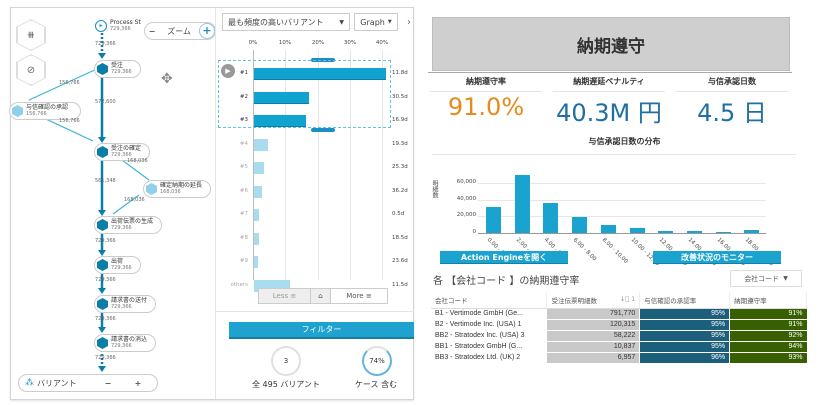  I want to click on more-button: More ≡, so click(359, 296).